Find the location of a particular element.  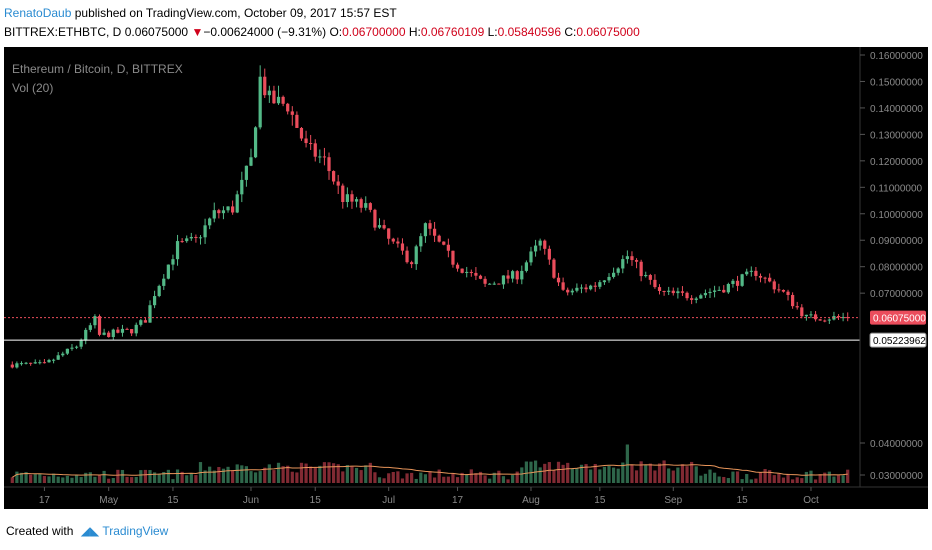

author-link: RenatoDaub is located at coordinates (38, 13).